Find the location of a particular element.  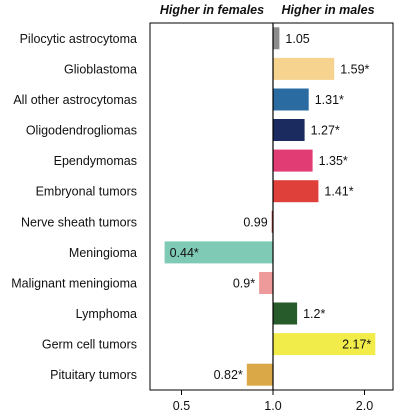

category-label: Meningioma is located at coordinates (103, 253).